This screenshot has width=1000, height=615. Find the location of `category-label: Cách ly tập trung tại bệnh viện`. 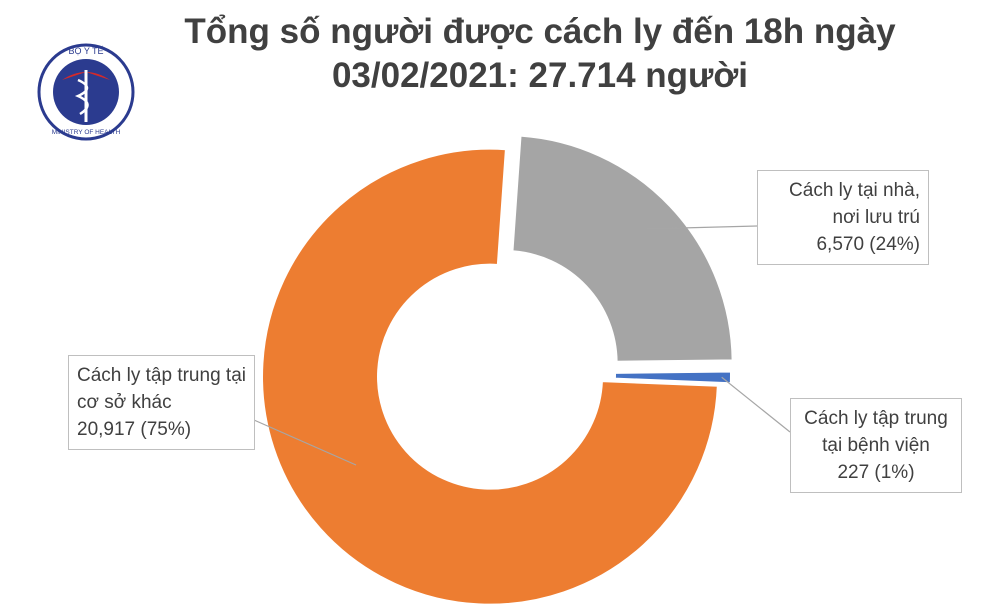

category-label: Cách ly tập trung tại bệnh viện is located at coordinates (876, 432).